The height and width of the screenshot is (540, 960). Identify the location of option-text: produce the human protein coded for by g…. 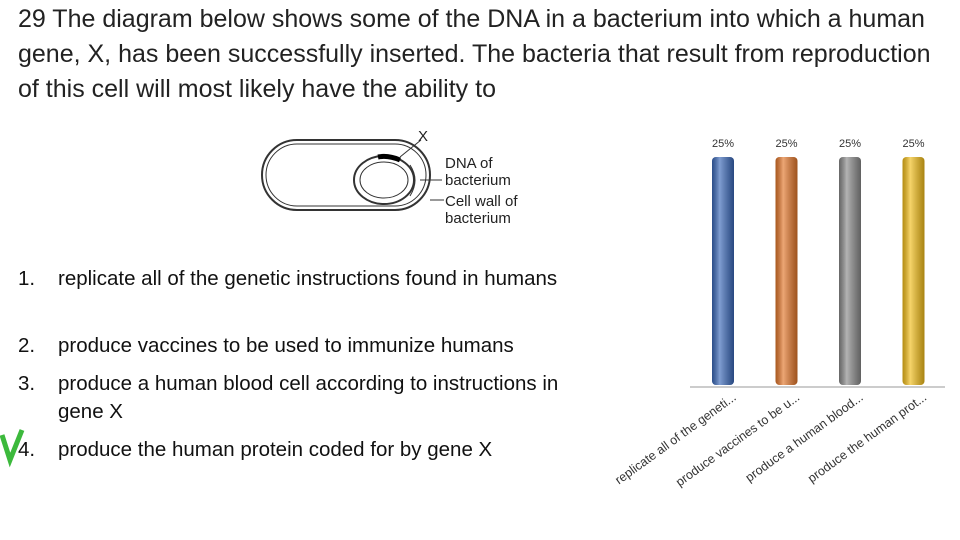
(275, 449).